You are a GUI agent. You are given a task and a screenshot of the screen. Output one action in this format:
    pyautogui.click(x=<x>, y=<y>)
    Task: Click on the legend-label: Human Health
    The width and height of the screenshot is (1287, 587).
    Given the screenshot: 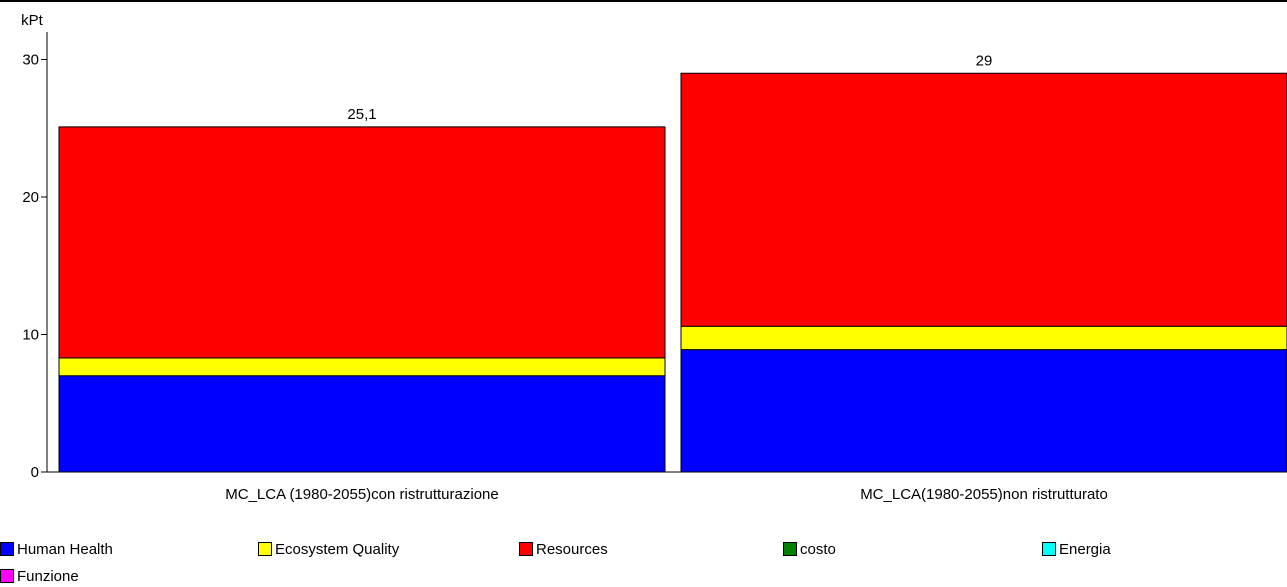 What is the action you would take?
    pyautogui.click(x=65, y=549)
    